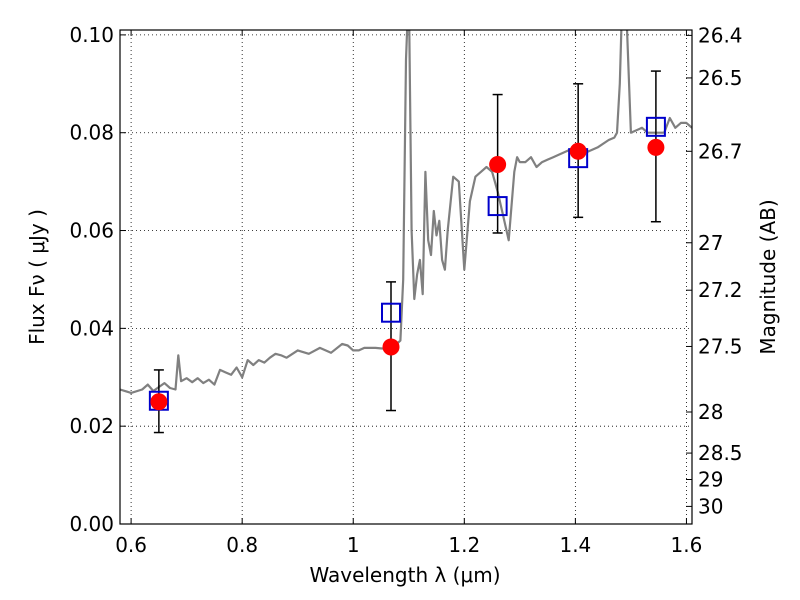 This screenshot has height=600, width=800. Describe the element at coordinates (91, 133) in the screenshot. I see `y-tick-label: 0.08` at that location.